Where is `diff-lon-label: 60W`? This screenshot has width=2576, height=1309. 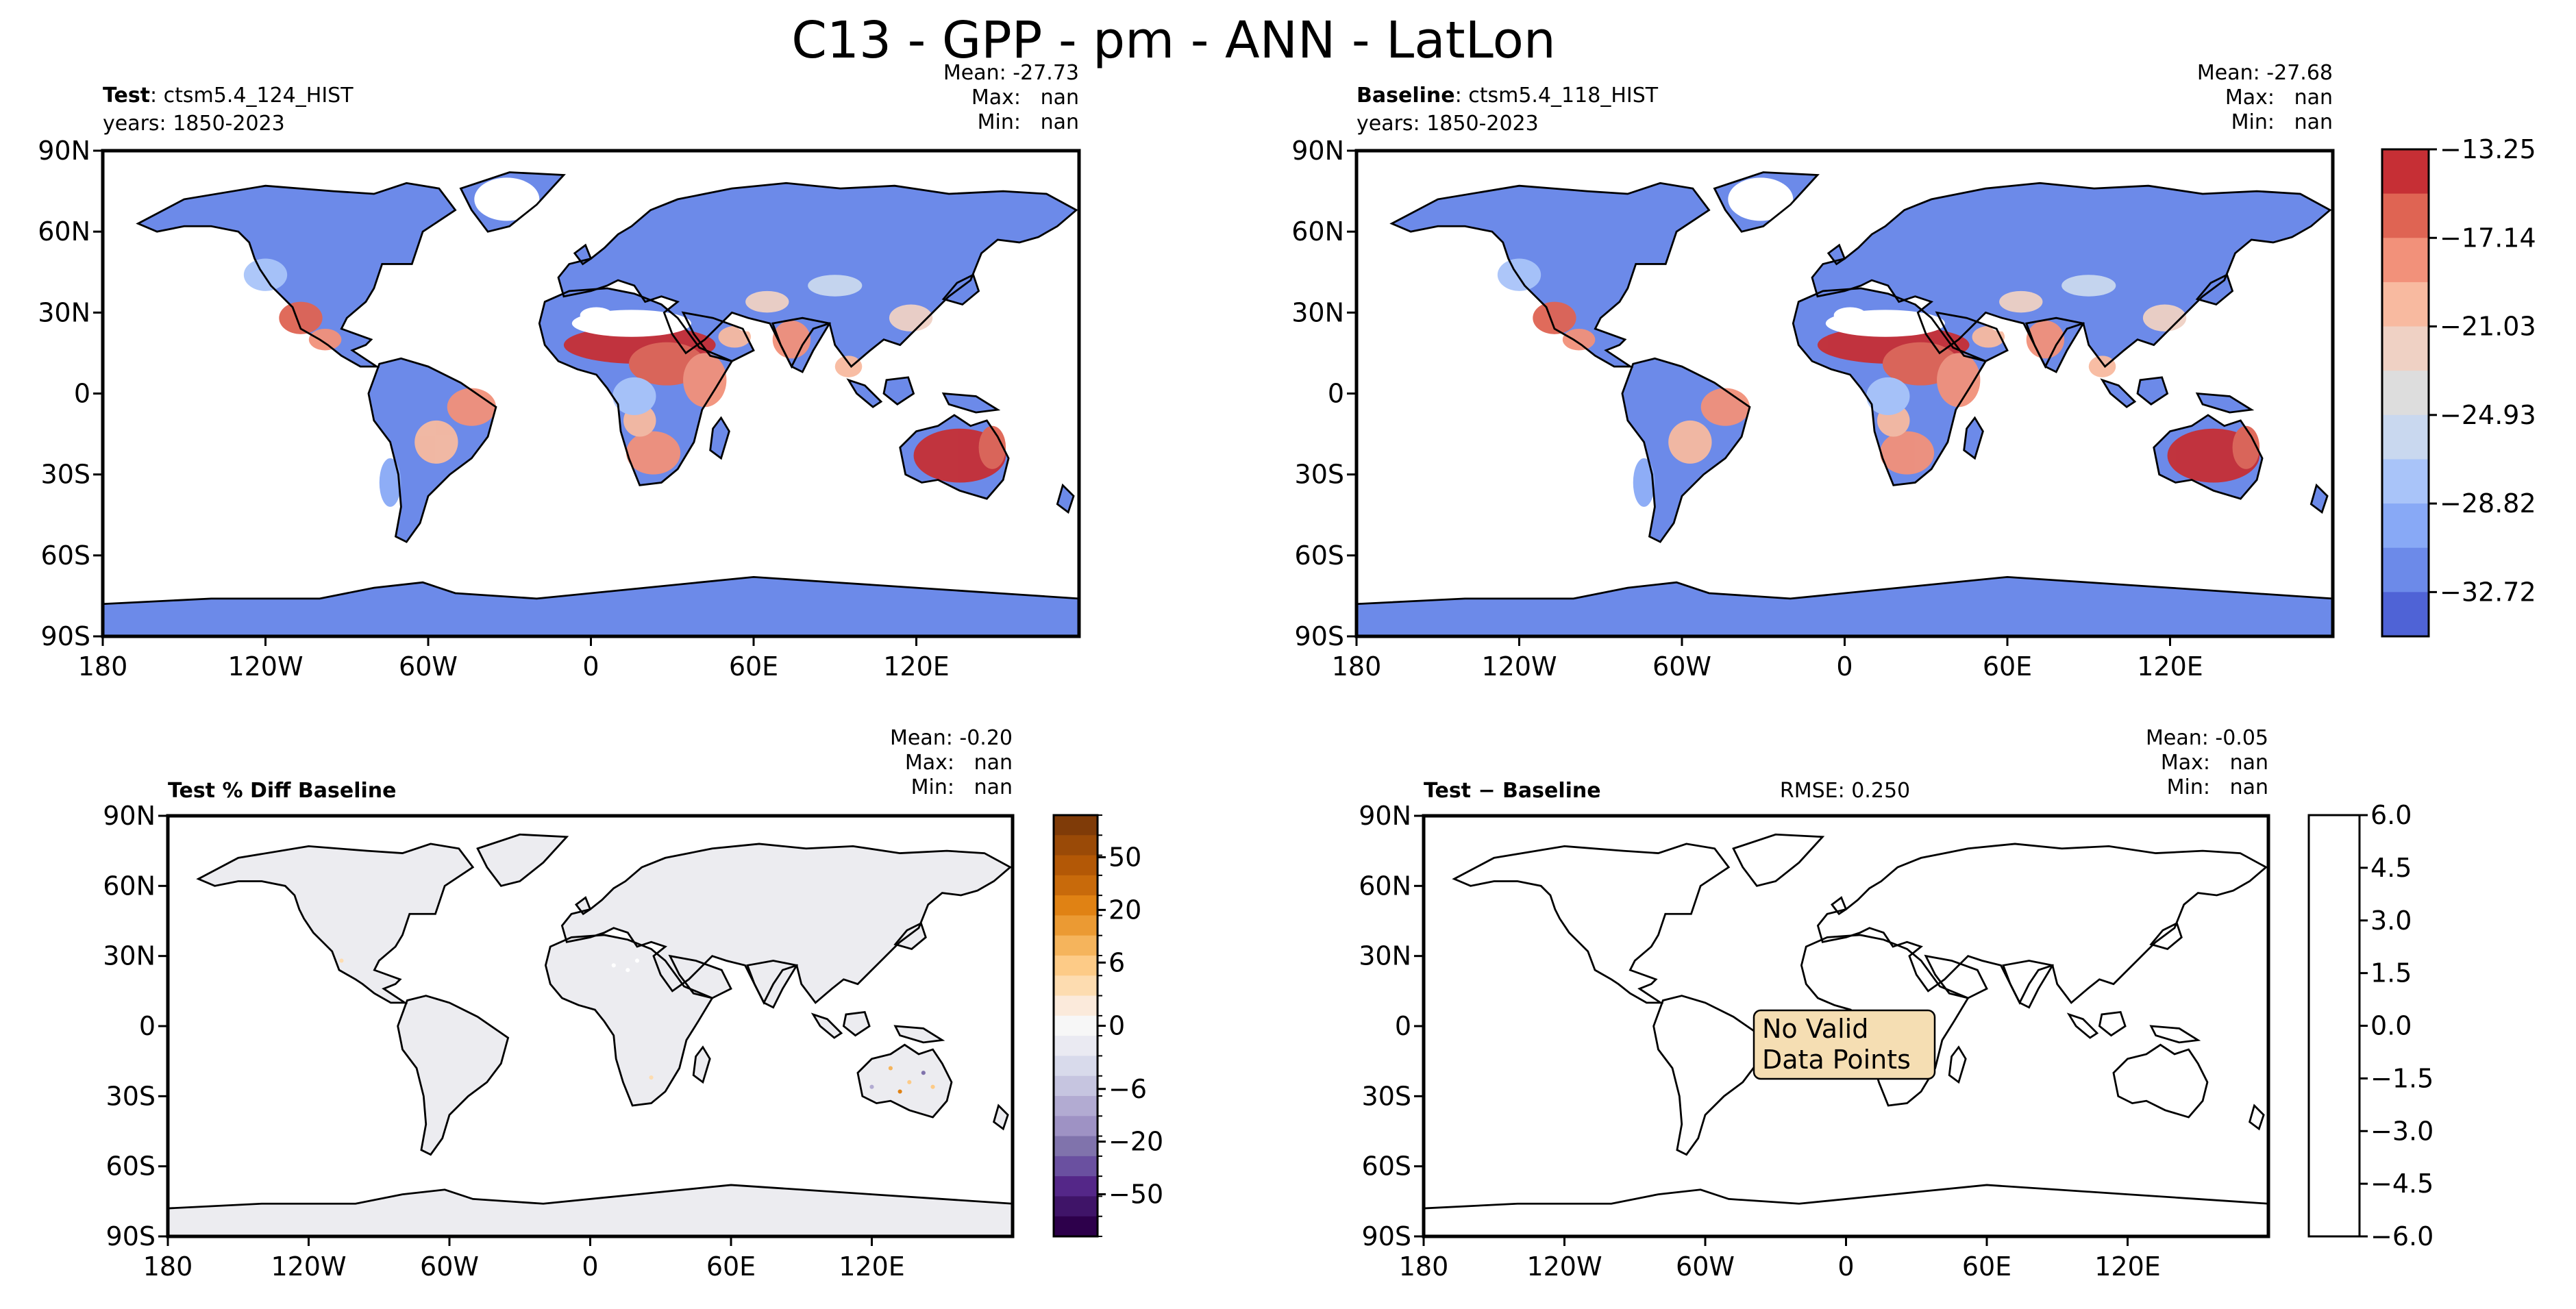
diff-lon-label: 60W is located at coordinates (1705, 1266).